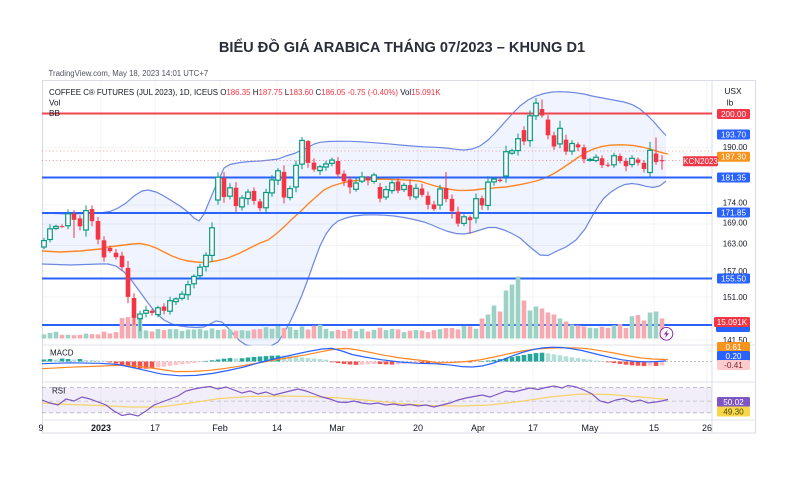  I want to click on svg-text: 174.00, so click(735, 203).